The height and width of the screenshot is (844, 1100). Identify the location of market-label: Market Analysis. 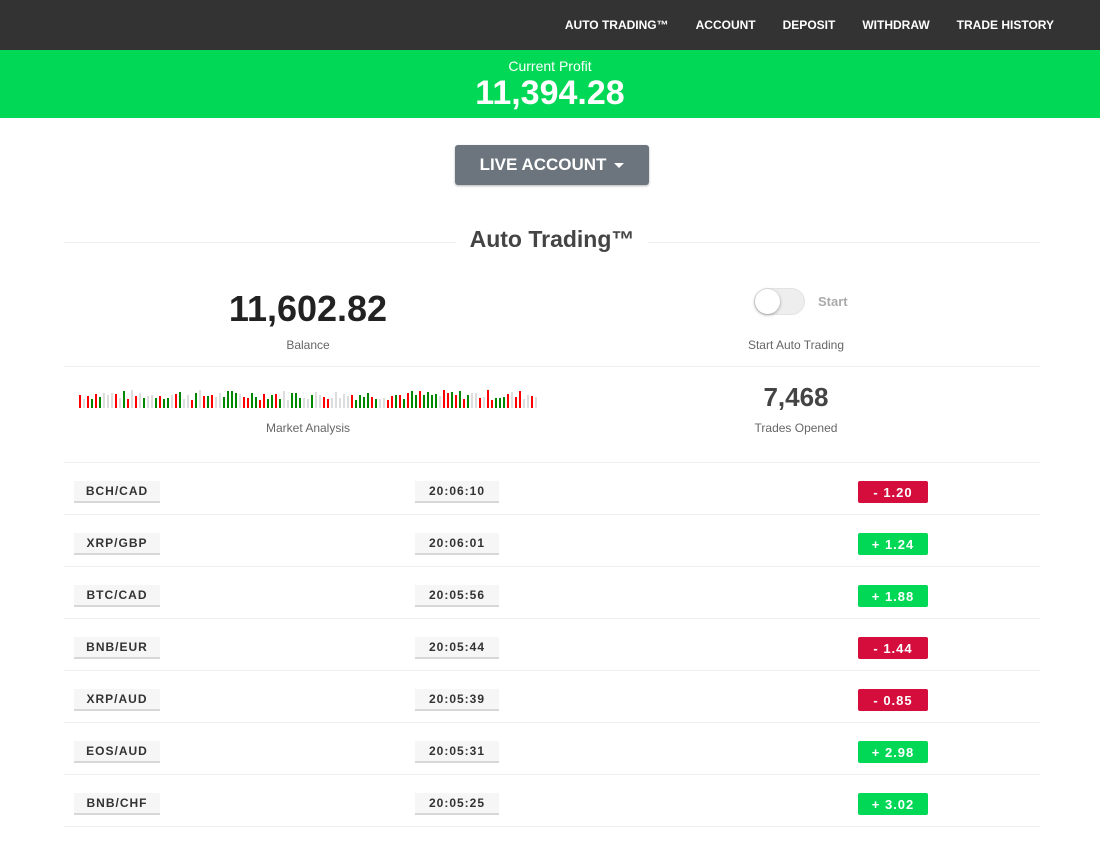
(308, 428).